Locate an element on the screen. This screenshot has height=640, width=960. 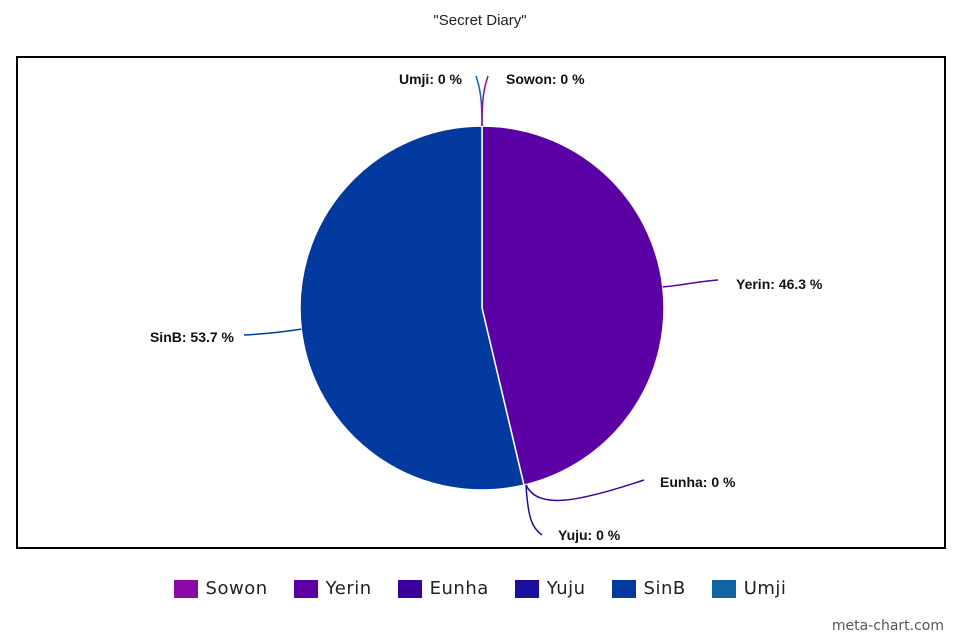
legend-item-umji: Umji is located at coordinates (749, 588).